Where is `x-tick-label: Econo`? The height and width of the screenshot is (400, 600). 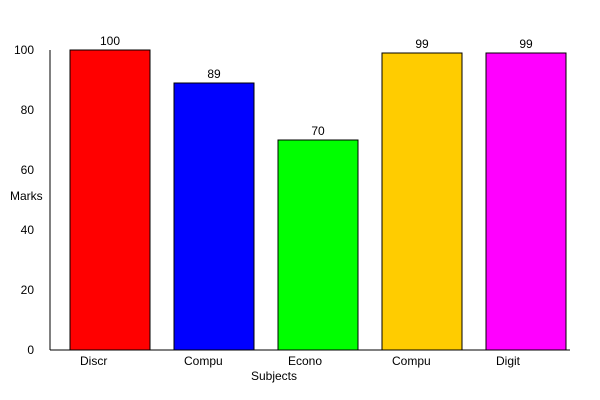
x-tick-label: Econo is located at coordinates (305, 361).